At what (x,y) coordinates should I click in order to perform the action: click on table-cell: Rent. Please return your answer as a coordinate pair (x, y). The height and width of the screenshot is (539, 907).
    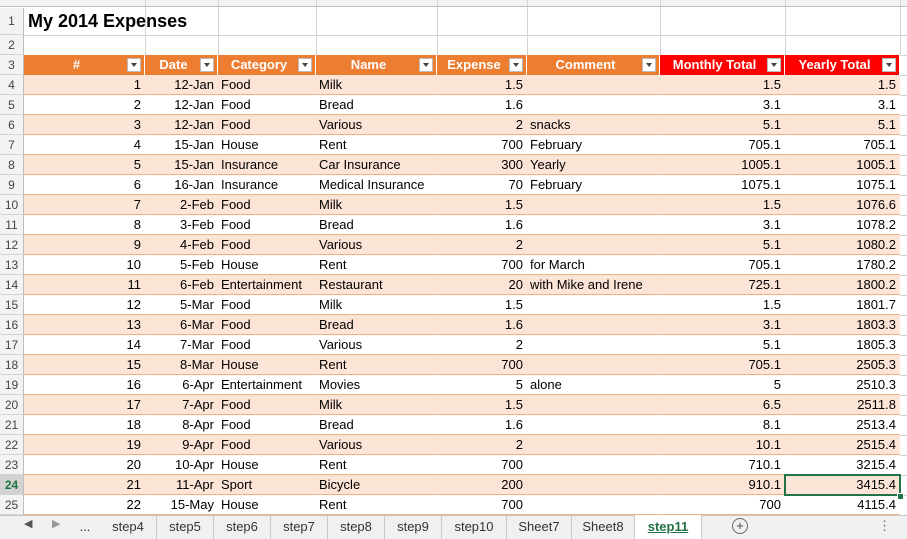
    Looking at the image, I should click on (376, 145).